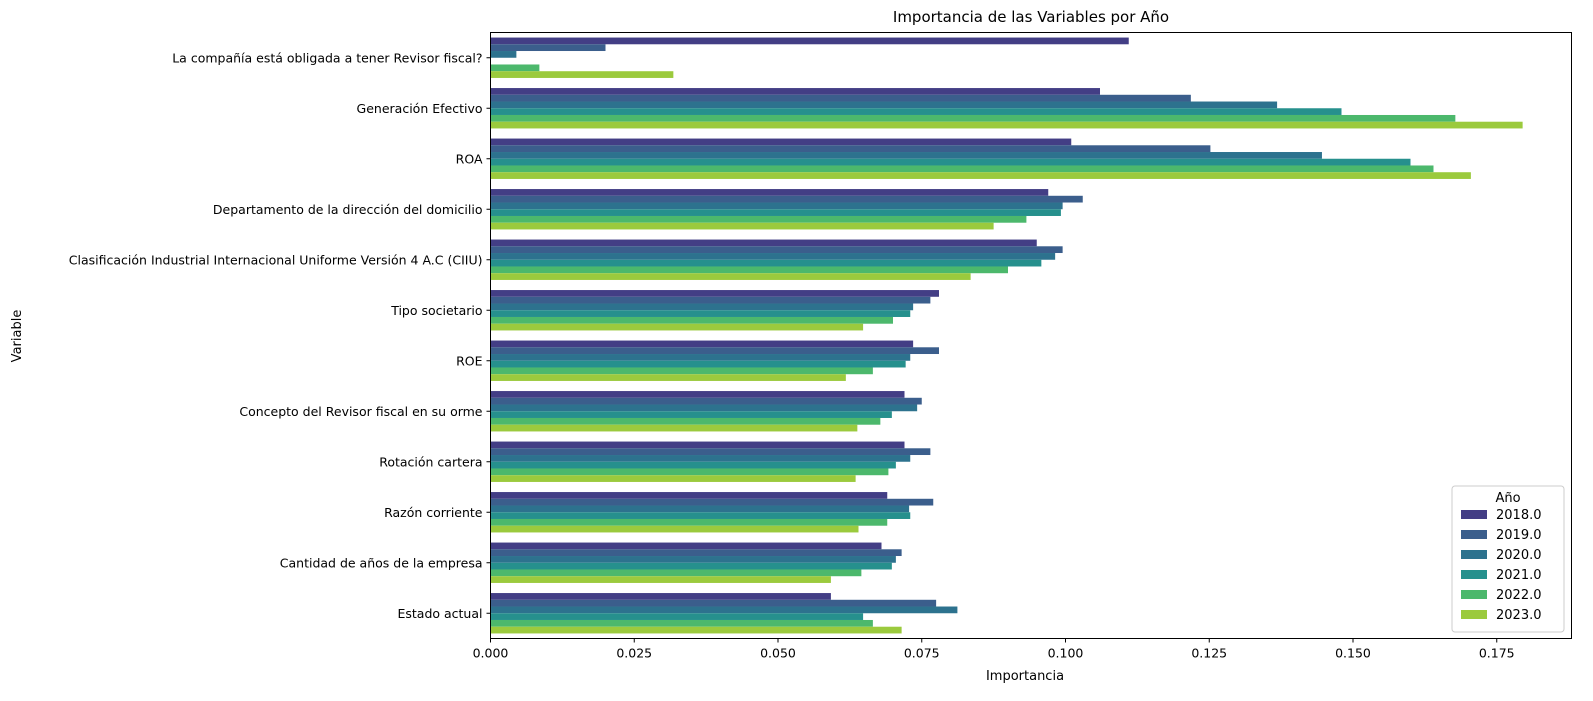 Image resolution: width=1593 pixels, height=701 pixels. I want to click on x-tick-label: 0.050, so click(778, 653).